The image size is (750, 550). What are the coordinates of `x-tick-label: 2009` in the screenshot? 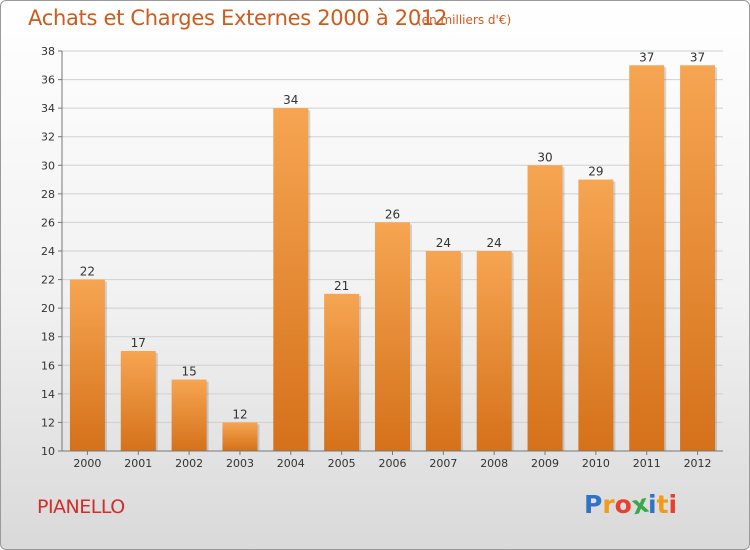 It's located at (545, 463).